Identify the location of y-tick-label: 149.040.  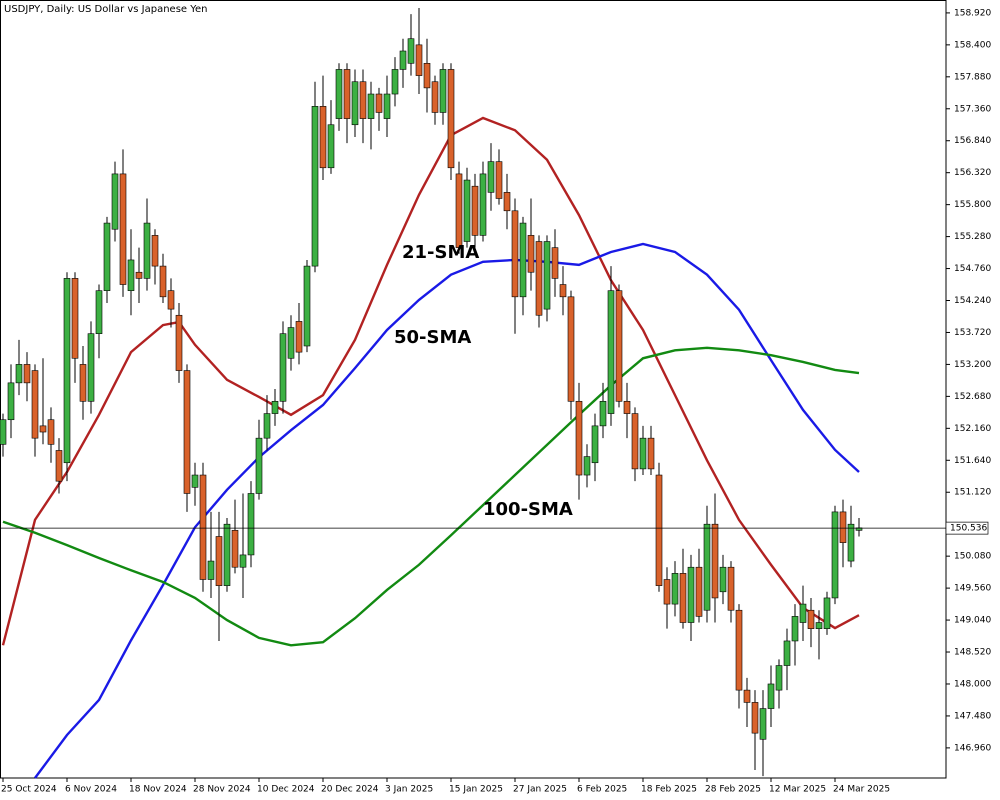
(972, 621).